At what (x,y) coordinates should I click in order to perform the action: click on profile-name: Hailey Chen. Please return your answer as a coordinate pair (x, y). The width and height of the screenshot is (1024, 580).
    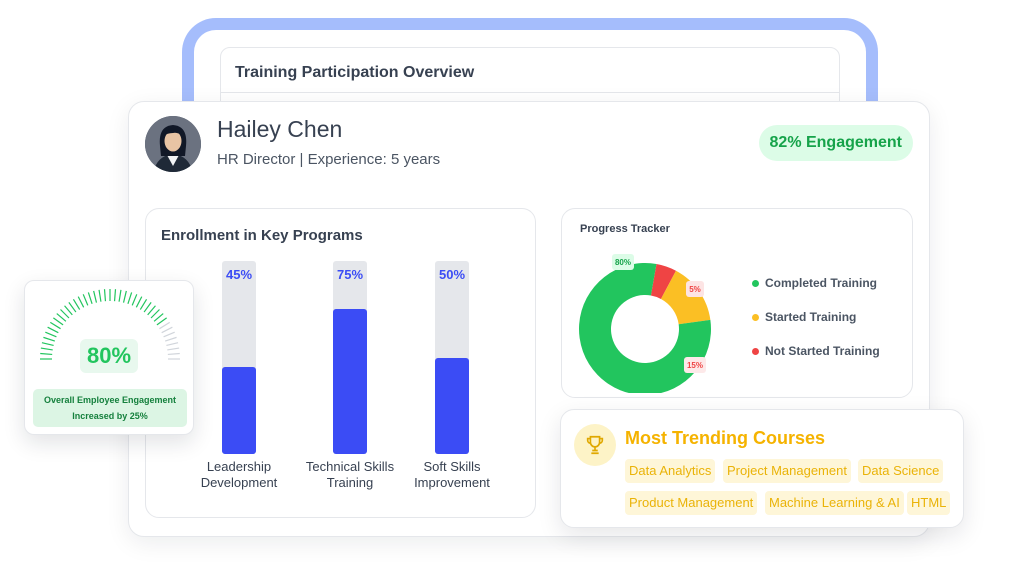
    Looking at the image, I should click on (280, 129).